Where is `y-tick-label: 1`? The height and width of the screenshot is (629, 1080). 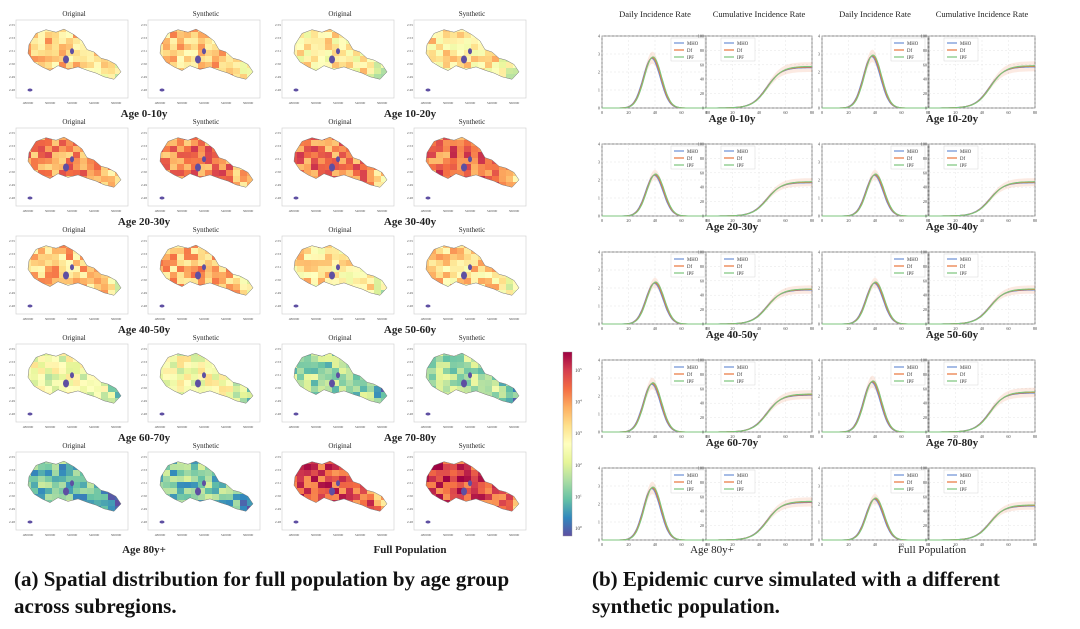
y-tick-label: 1 is located at coordinates (599, 414).